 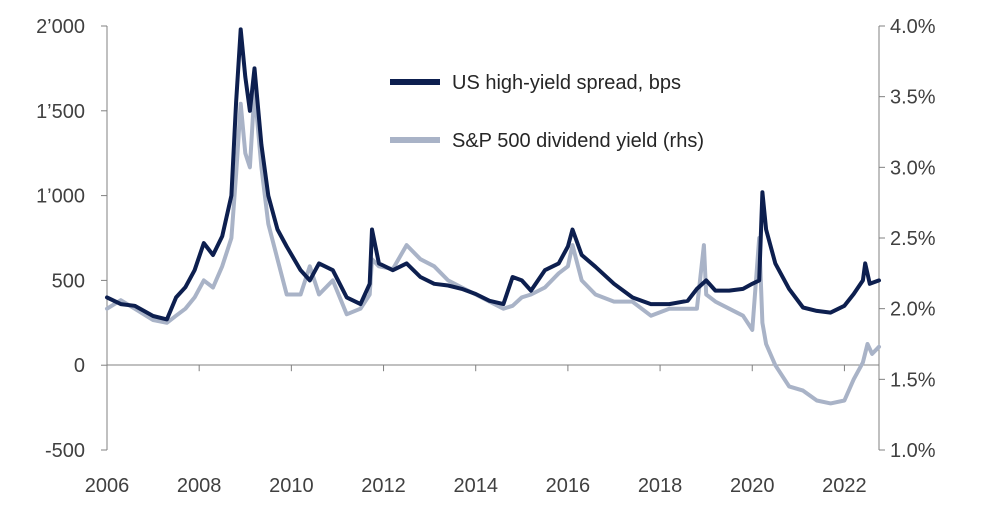 What do you see at coordinates (60, 27) in the screenshot?
I see `y-left-tick-label: 2’000` at bounding box center [60, 27].